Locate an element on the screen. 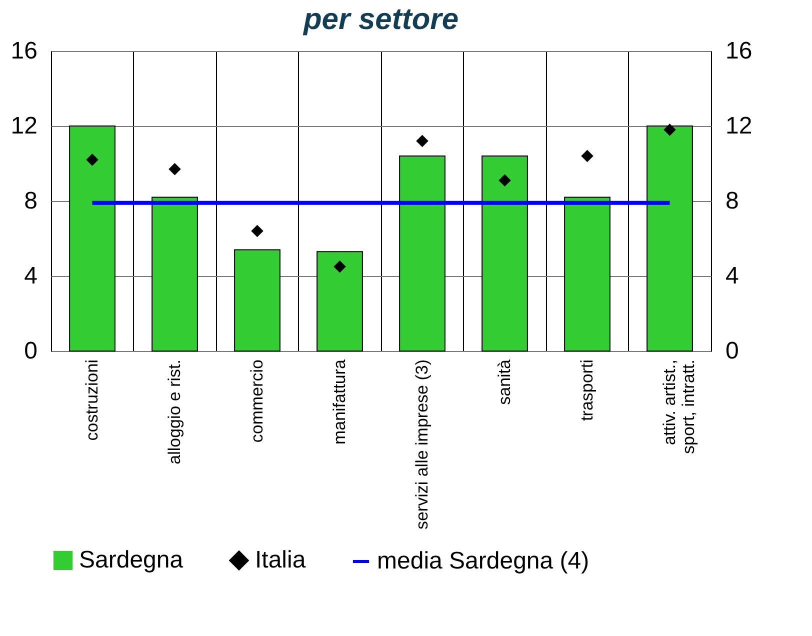  x-tick-label: commercio is located at coordinates (256, 401).